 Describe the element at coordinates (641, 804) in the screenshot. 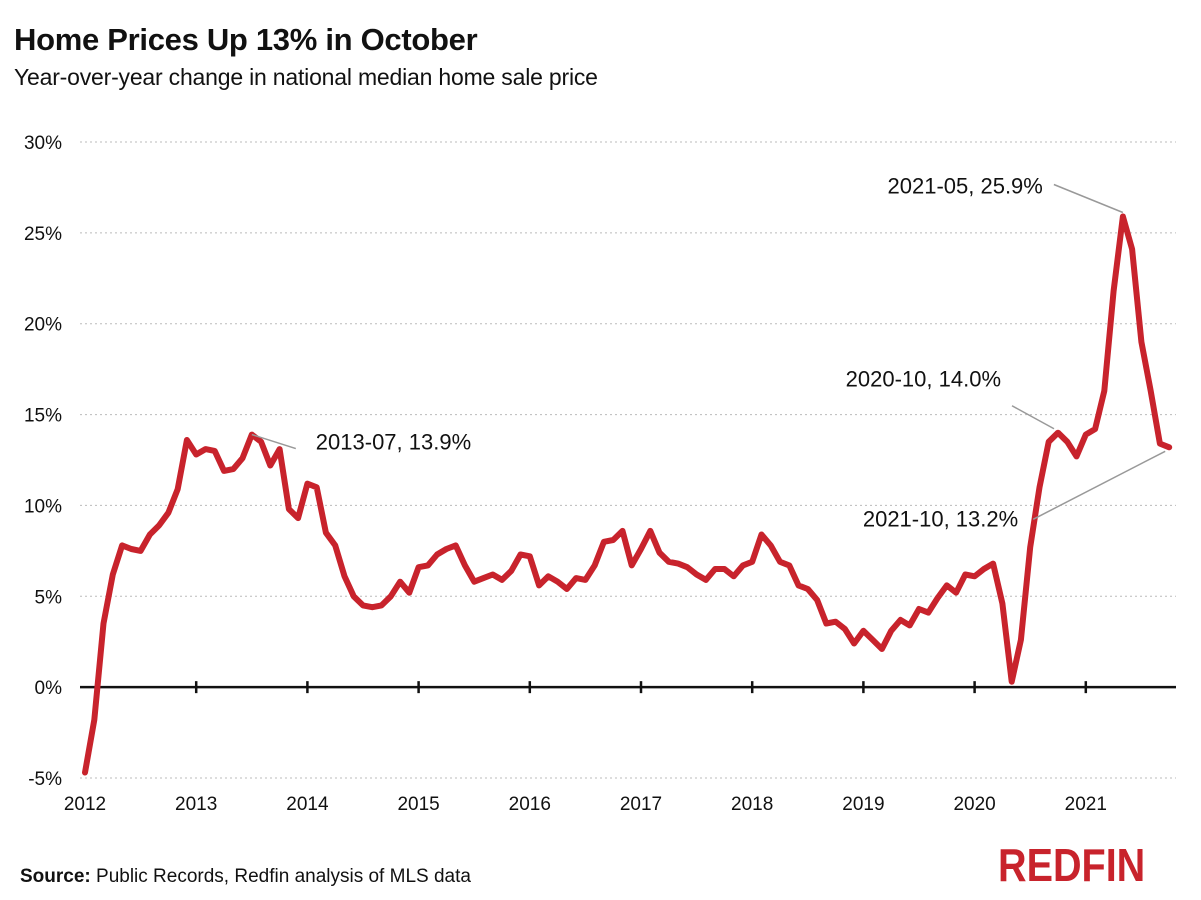

I see `x-tick-label: 2017` at that location.